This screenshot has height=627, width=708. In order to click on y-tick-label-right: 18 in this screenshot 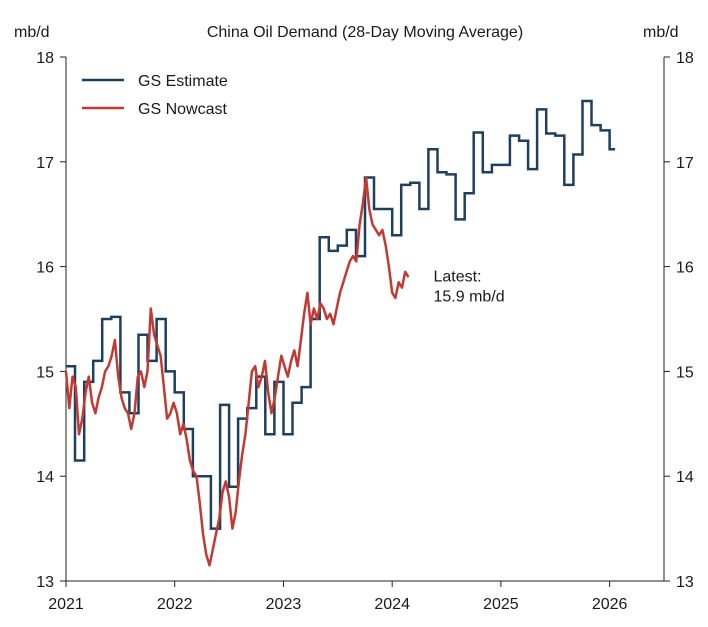, I will do `click(685, 58)`.